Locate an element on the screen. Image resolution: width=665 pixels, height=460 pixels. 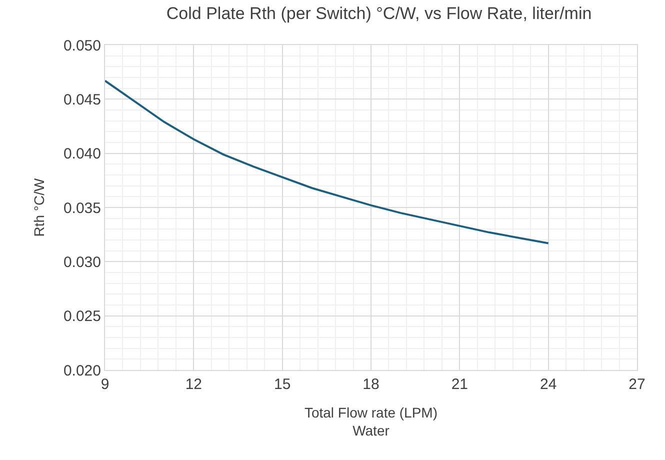
y-tick-label: 0.035 is located at coordinates (82, 208).